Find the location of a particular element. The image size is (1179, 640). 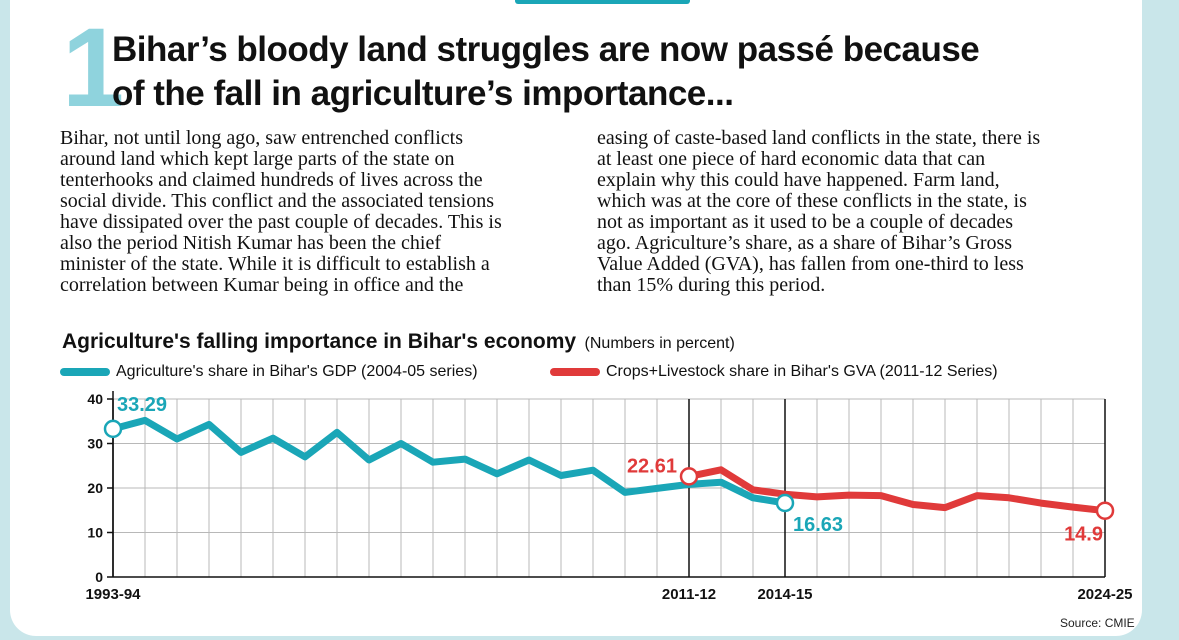

data-label-gdp-end: 16.63 is located at coordinates (818, 525).